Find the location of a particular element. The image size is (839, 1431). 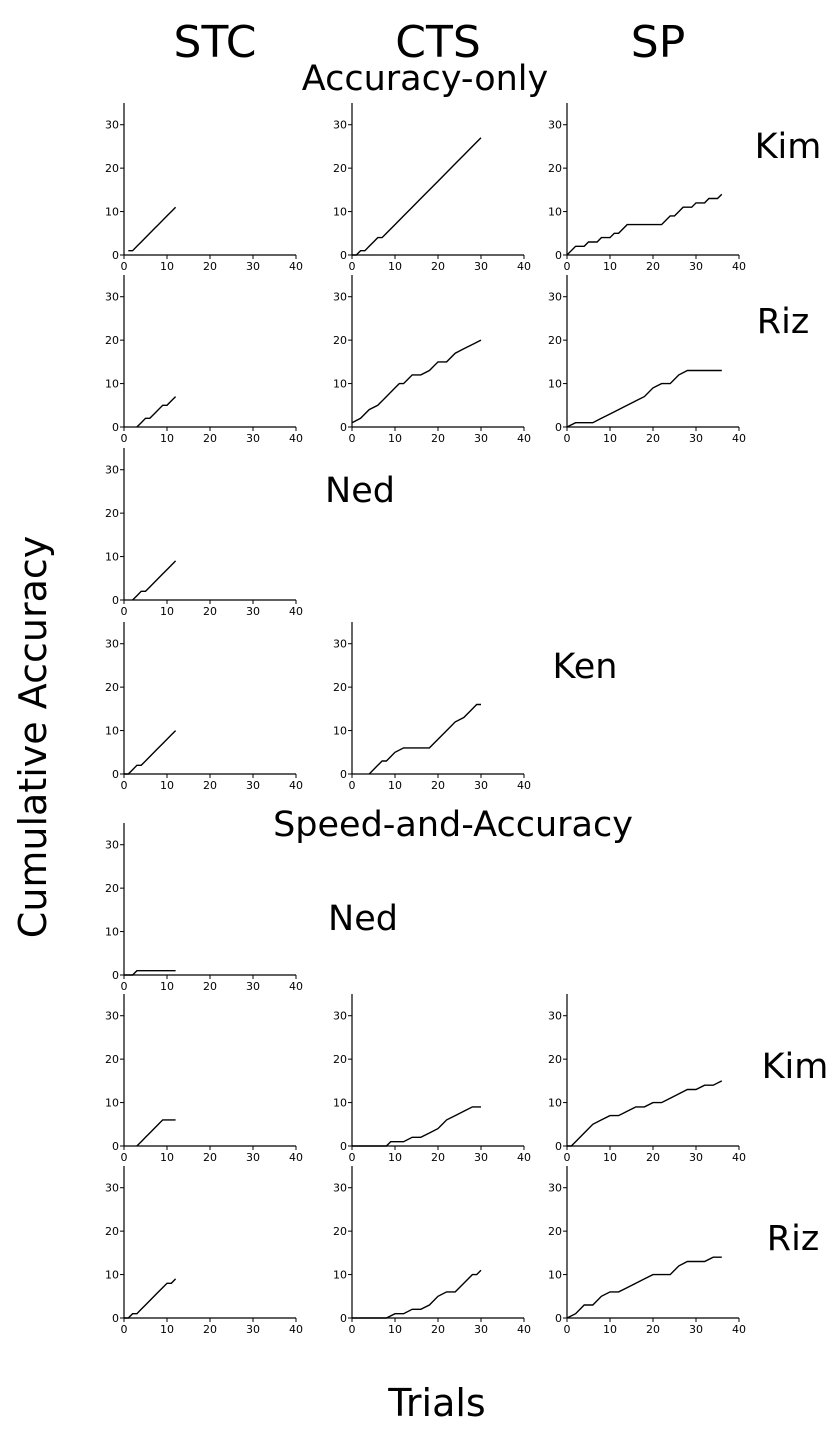

series-line-accuracy-only-sp-kim is located at coordinates (644, 224).